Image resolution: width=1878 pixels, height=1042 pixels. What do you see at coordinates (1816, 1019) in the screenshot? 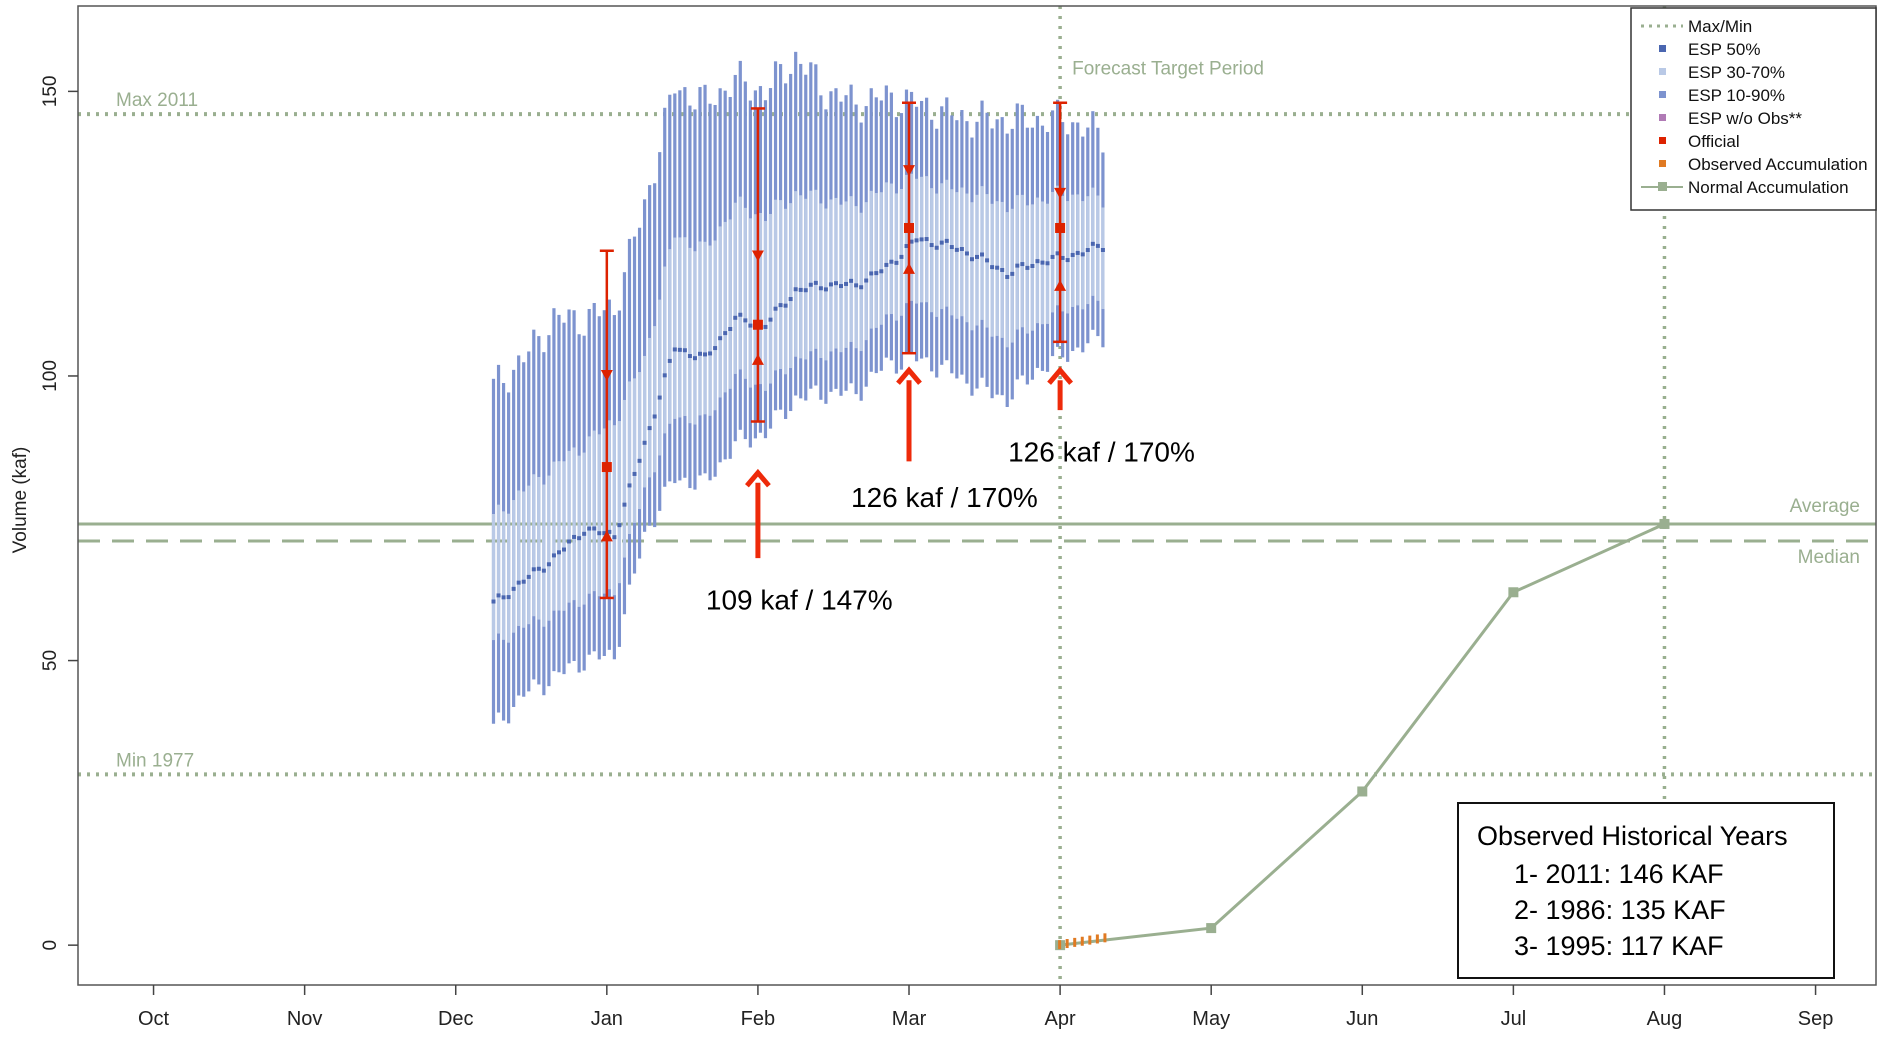
I see `x-tick-label: Sep` at bounding box center [1816, 1019].